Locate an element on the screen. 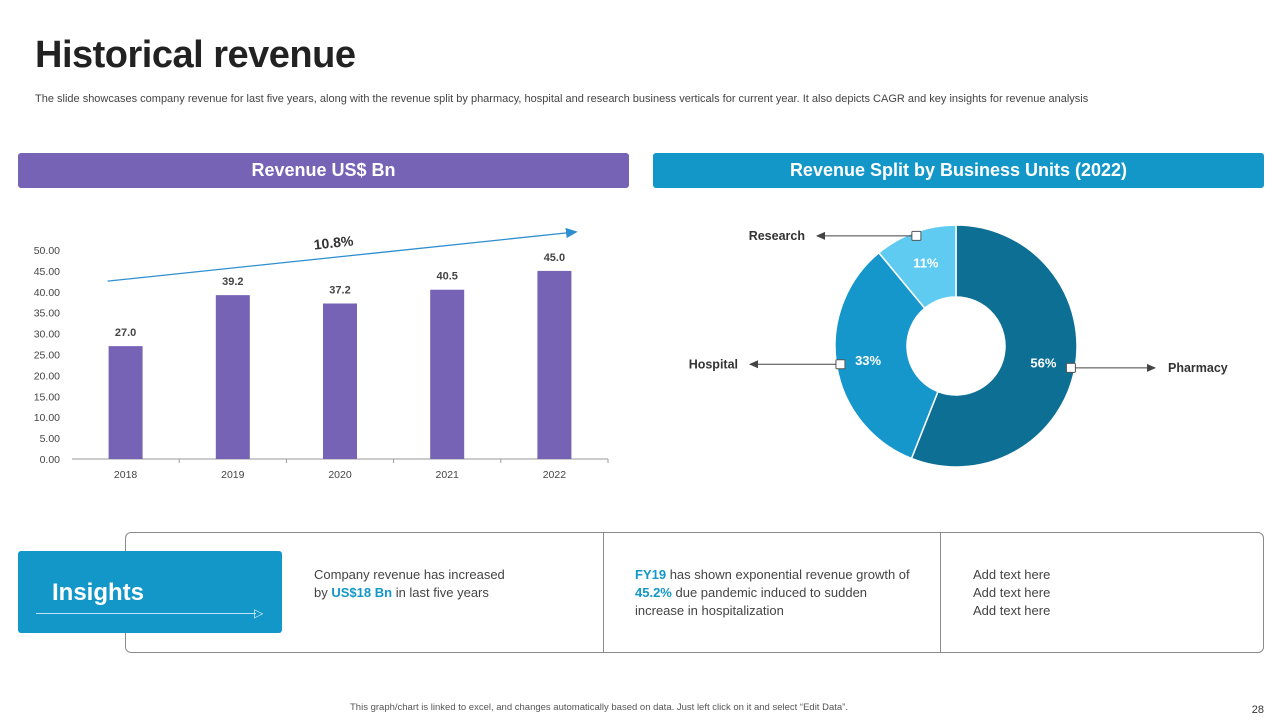 This screenshot has width=1280, height=720. insights-underline is located at coordinates (146, 613).